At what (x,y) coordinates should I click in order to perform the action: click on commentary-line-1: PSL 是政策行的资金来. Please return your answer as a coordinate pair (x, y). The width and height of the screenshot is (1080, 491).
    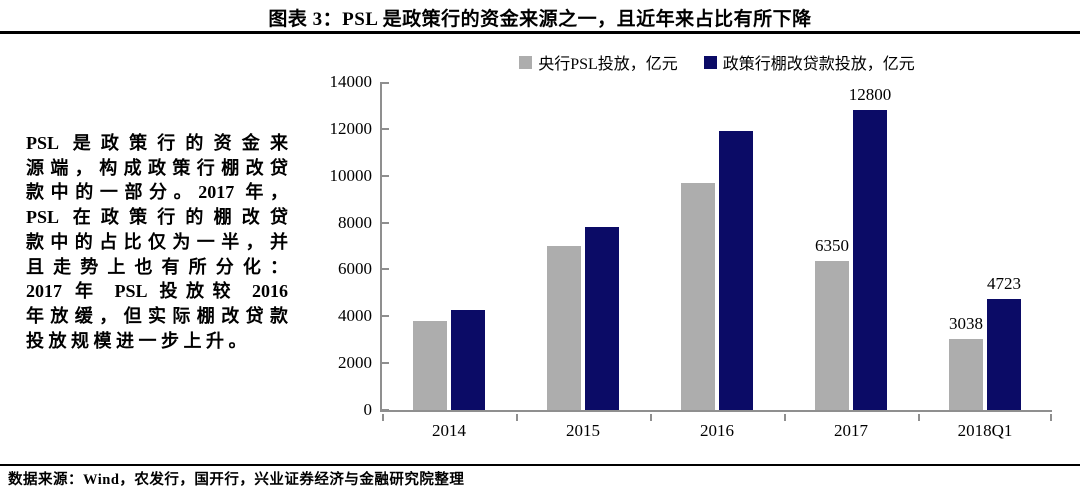
    Looking at the image, I should click on (157, 143).